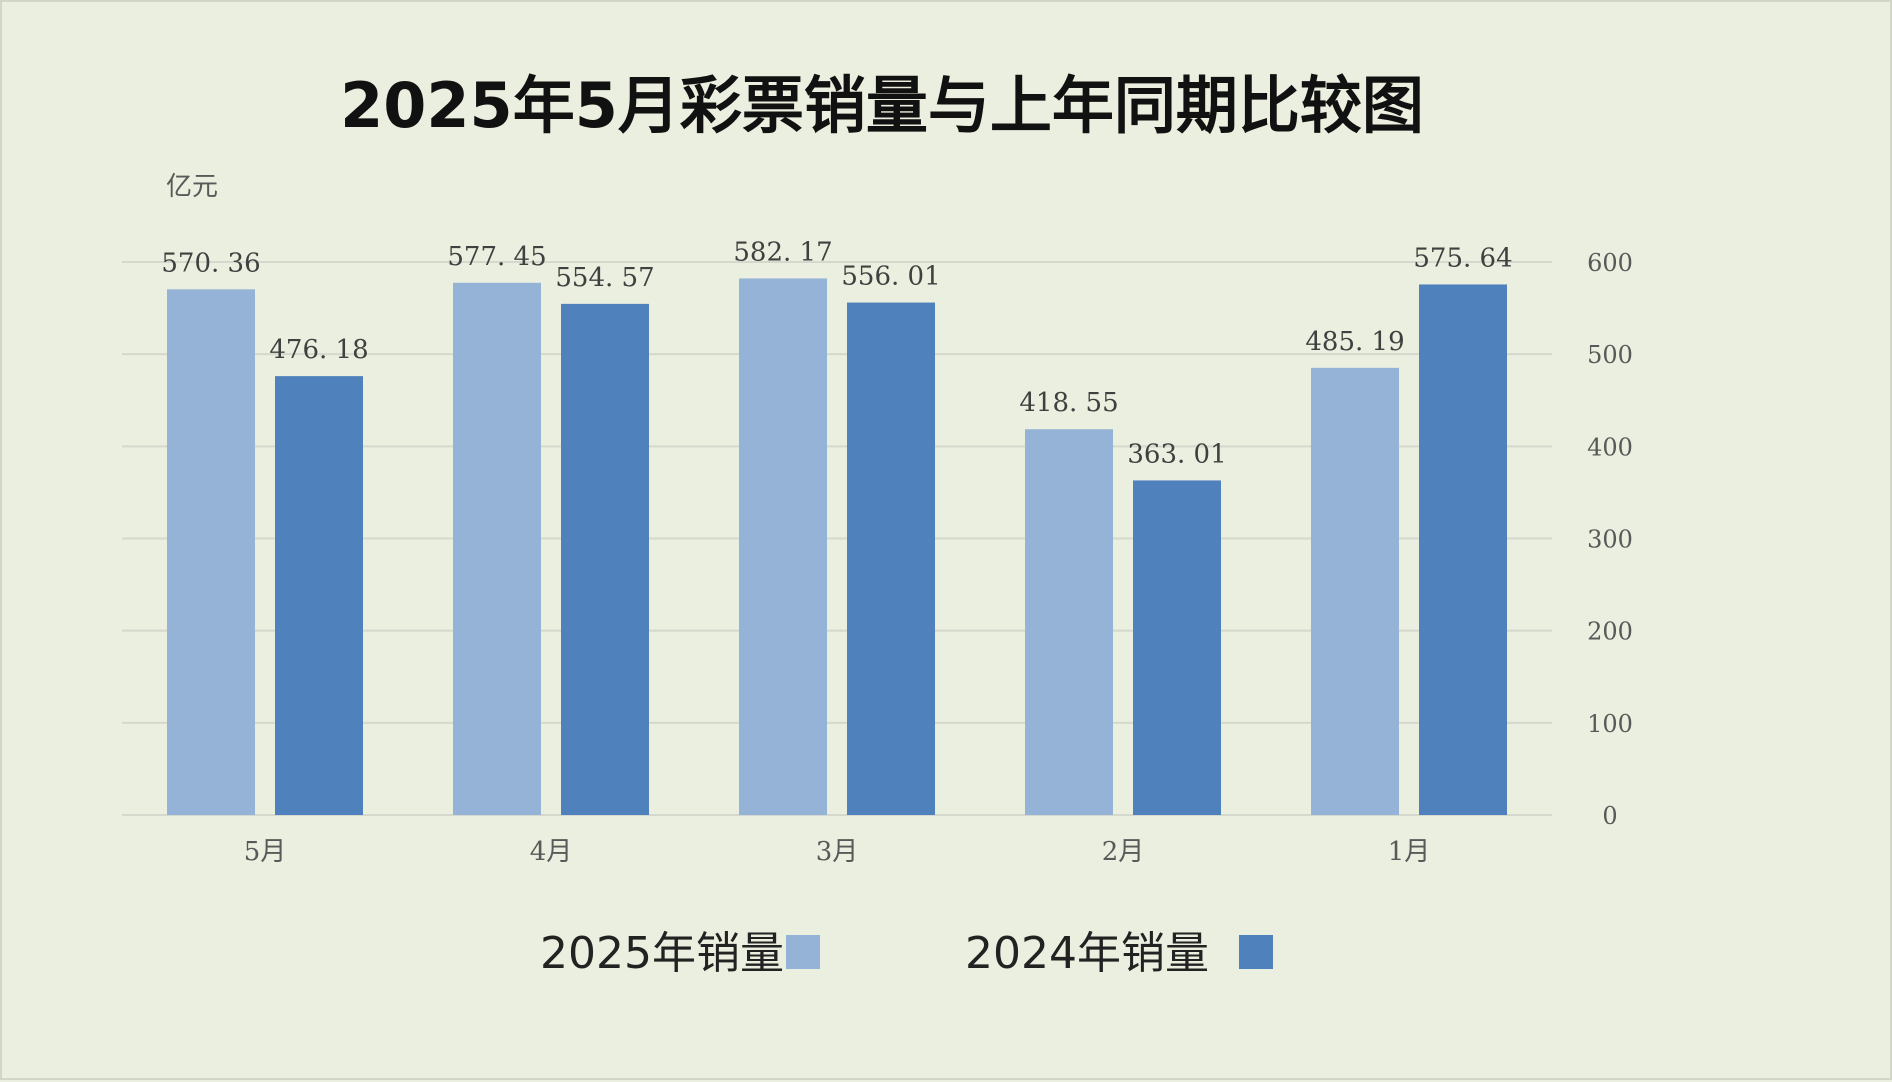 This screenshot has width=1892, height=1082. What do you see at coordinates (1176, 454) in the screenshot?
I see `data-label: 363. 01` at bounding box center [1176, 454].